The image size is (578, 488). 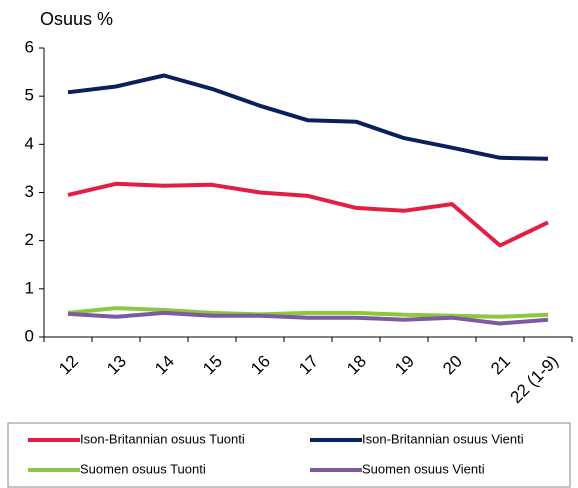 What do you see at coordinates (29, 239) in the screenshot?
I see `y-tick-label: 2` at bounding box center [29, 239].